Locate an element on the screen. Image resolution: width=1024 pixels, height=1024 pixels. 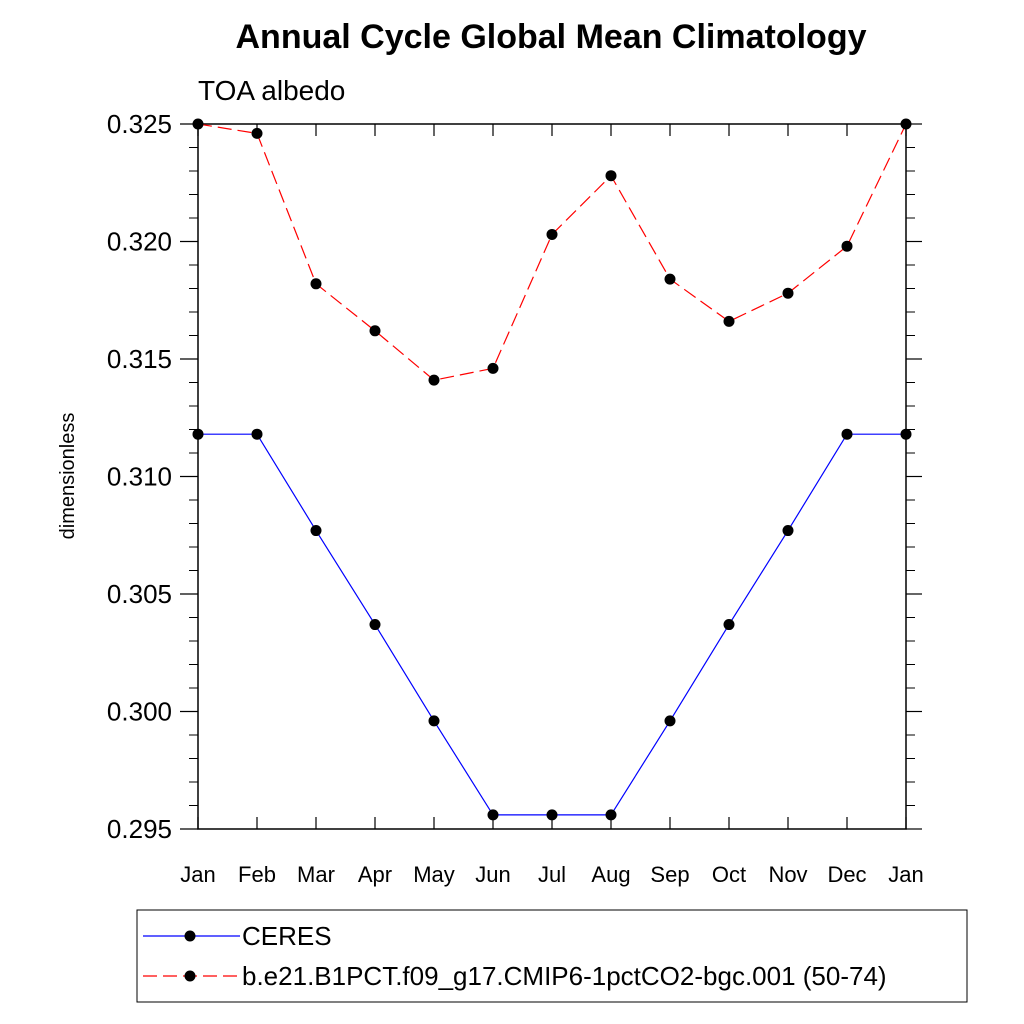
legend-box is located at coordinates (552, 956).